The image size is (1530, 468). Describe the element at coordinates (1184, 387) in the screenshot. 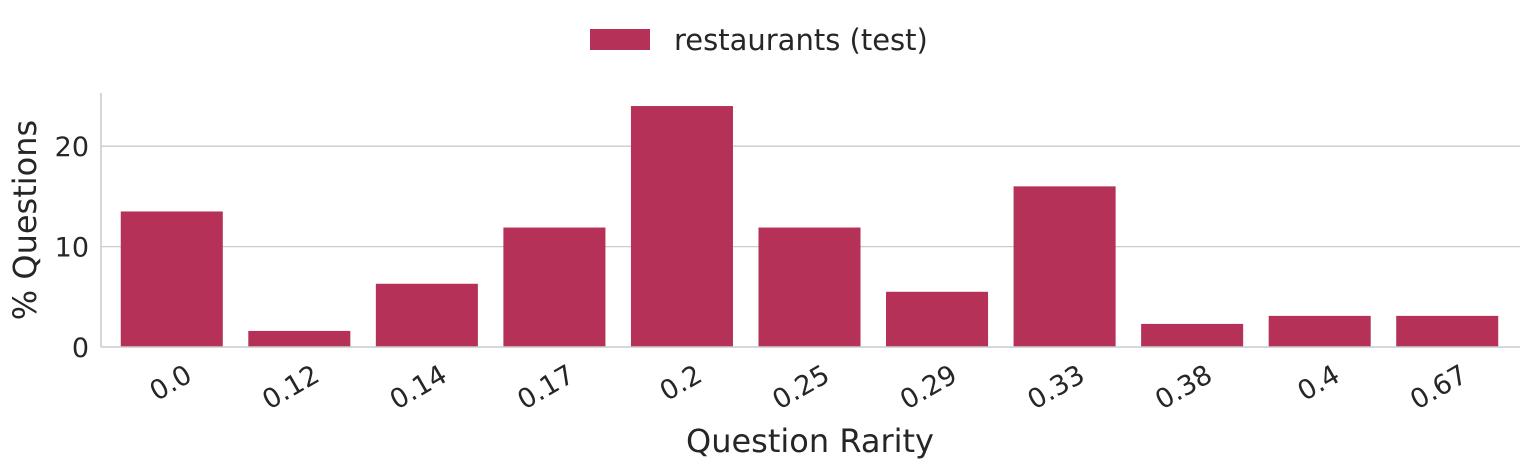

I see `x-tick-label: 0.38` at that location.